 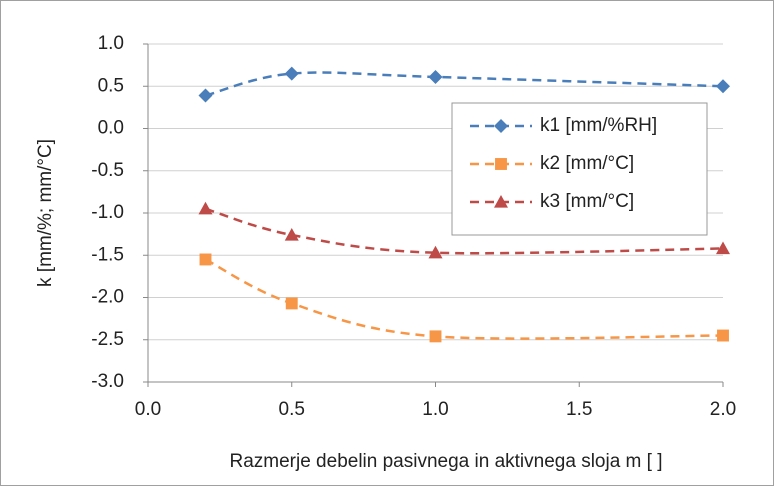 What do you see at coordinates (107, 381) in the screenshot?
I see `y-tick-label: -3.0` at bounding box center [107, 381].